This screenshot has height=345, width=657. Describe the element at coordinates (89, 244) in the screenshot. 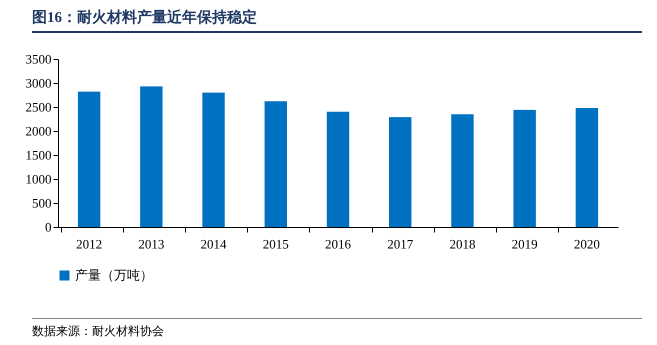

I see `x-tick-label: 2012` at that location.